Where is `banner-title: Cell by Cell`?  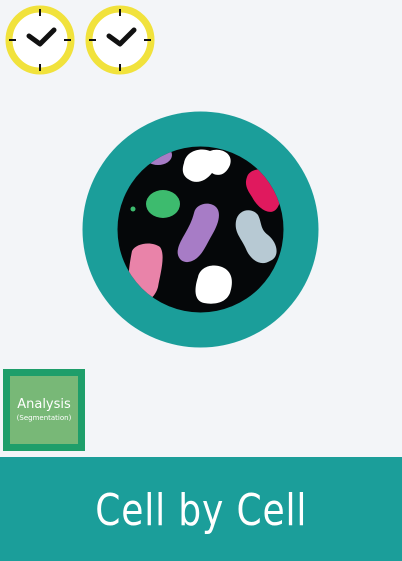
banner-title: Cell by Cell is located at coordinates (201, 510).